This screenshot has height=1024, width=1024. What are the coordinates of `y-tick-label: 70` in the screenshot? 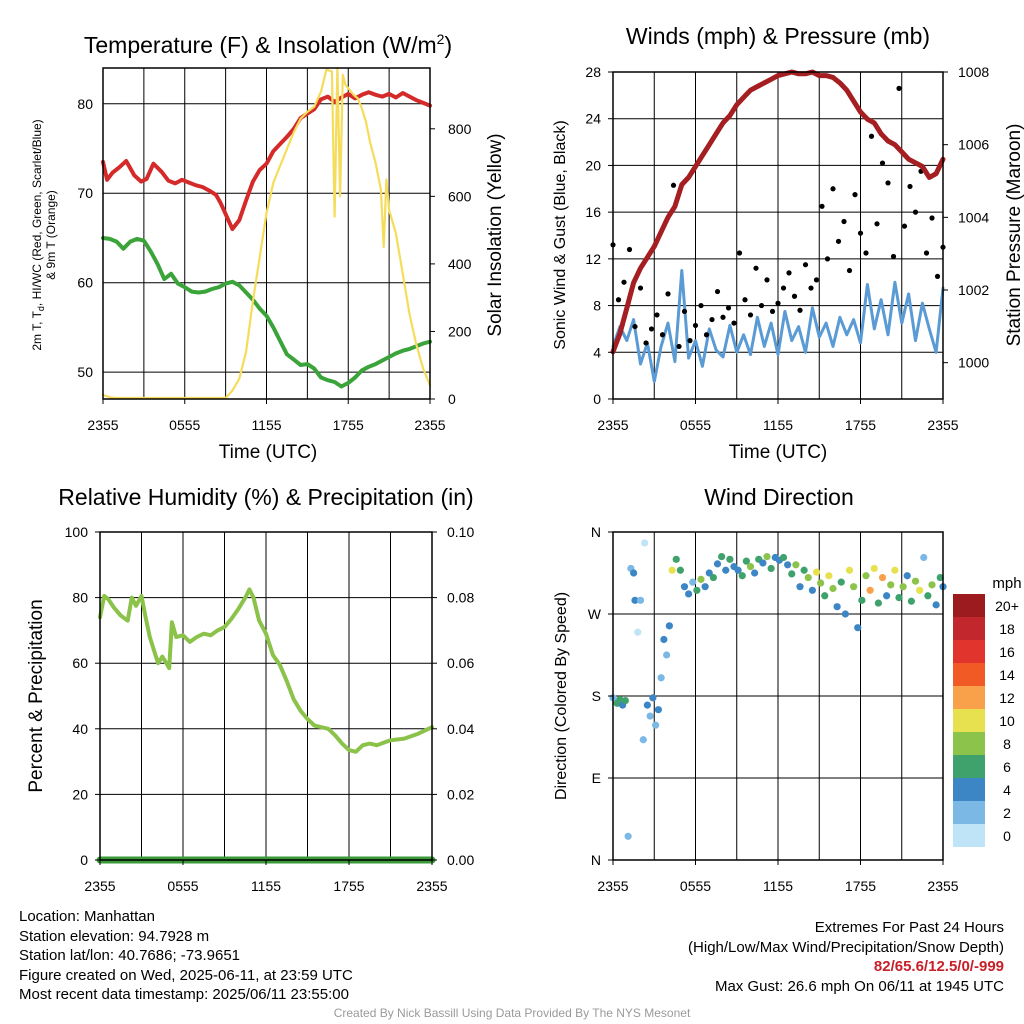 It's located at (85, 193).